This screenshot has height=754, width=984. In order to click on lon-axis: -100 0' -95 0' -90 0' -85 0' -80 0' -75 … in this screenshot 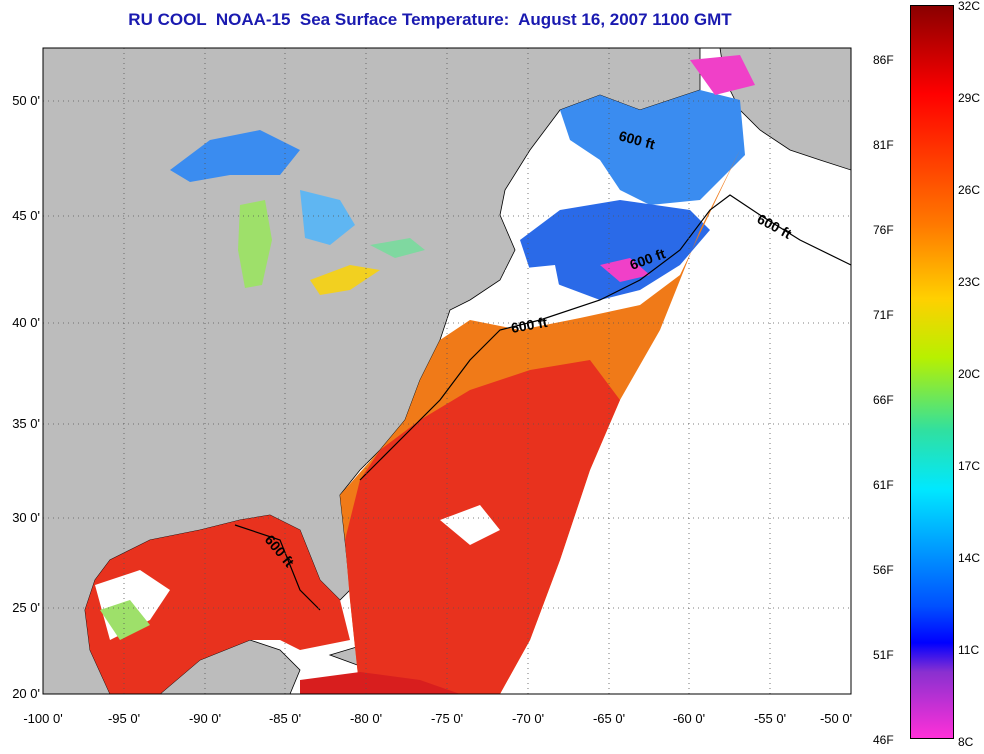, I will do `click(437, 718)`.